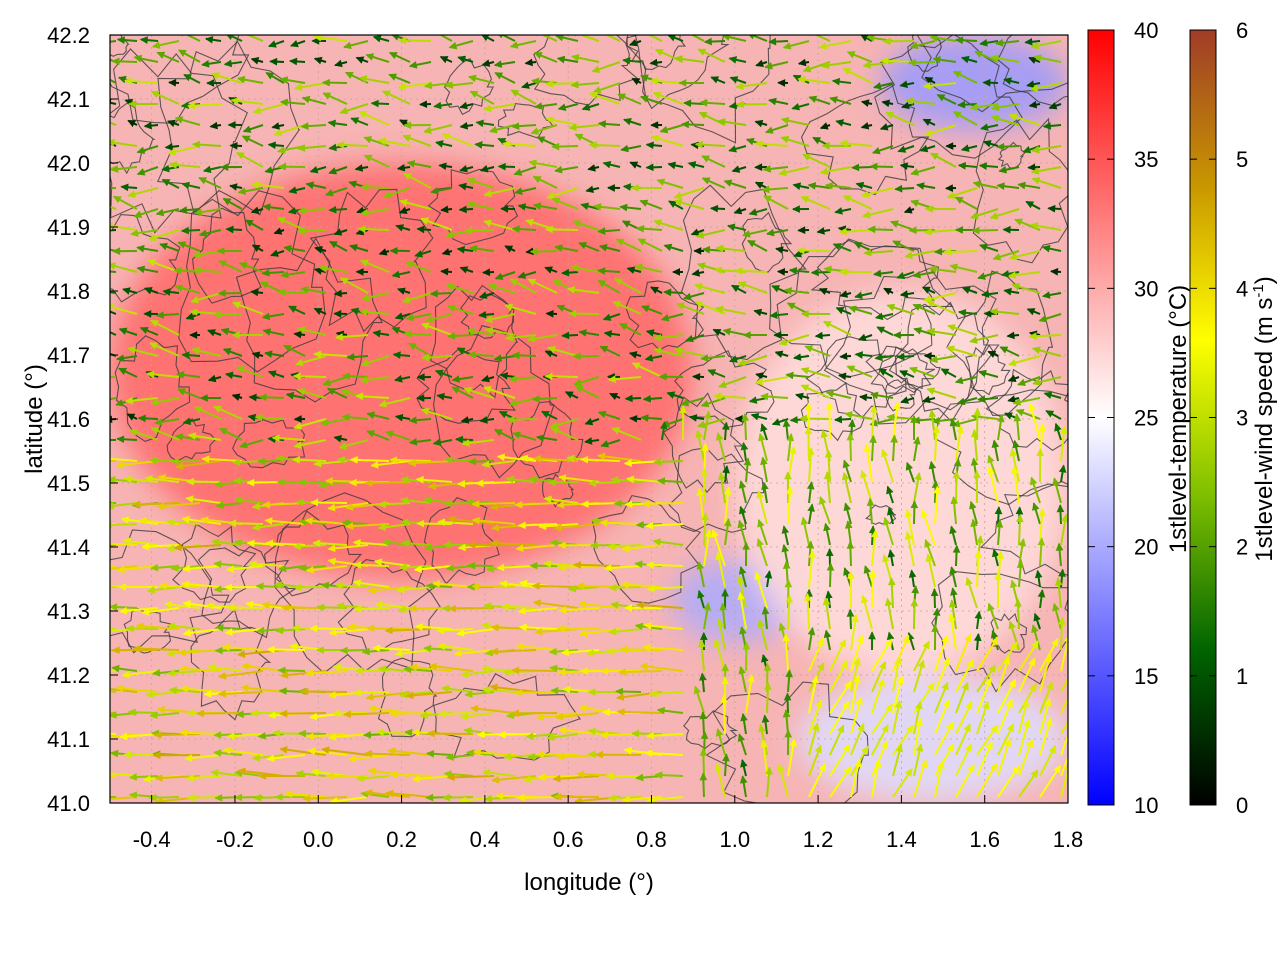 The height and width of the screenshot is (960, 1280). Describe the element at coordinates (113, 230) in the screenshot. I see `wind-vector-shaft` at that location.